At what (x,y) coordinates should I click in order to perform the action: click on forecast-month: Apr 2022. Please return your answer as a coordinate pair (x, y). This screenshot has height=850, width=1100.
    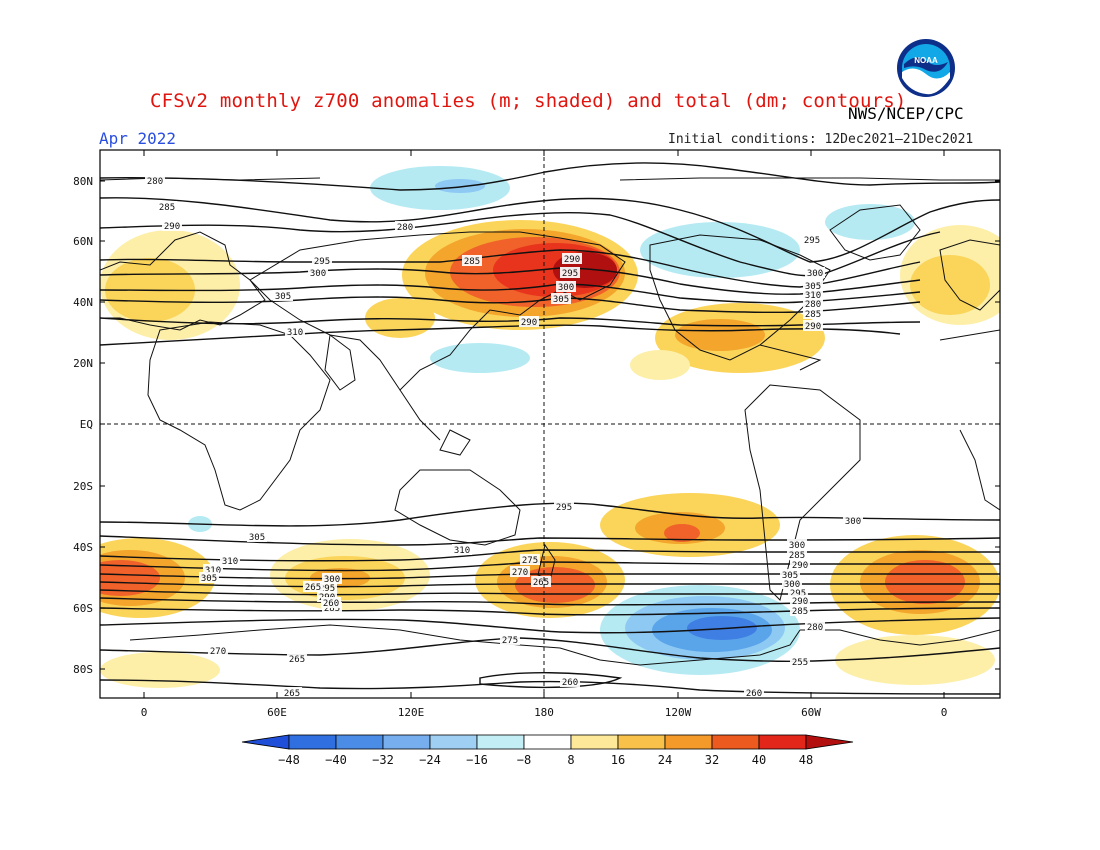
    Looking at the image, I should click on (138, 138).